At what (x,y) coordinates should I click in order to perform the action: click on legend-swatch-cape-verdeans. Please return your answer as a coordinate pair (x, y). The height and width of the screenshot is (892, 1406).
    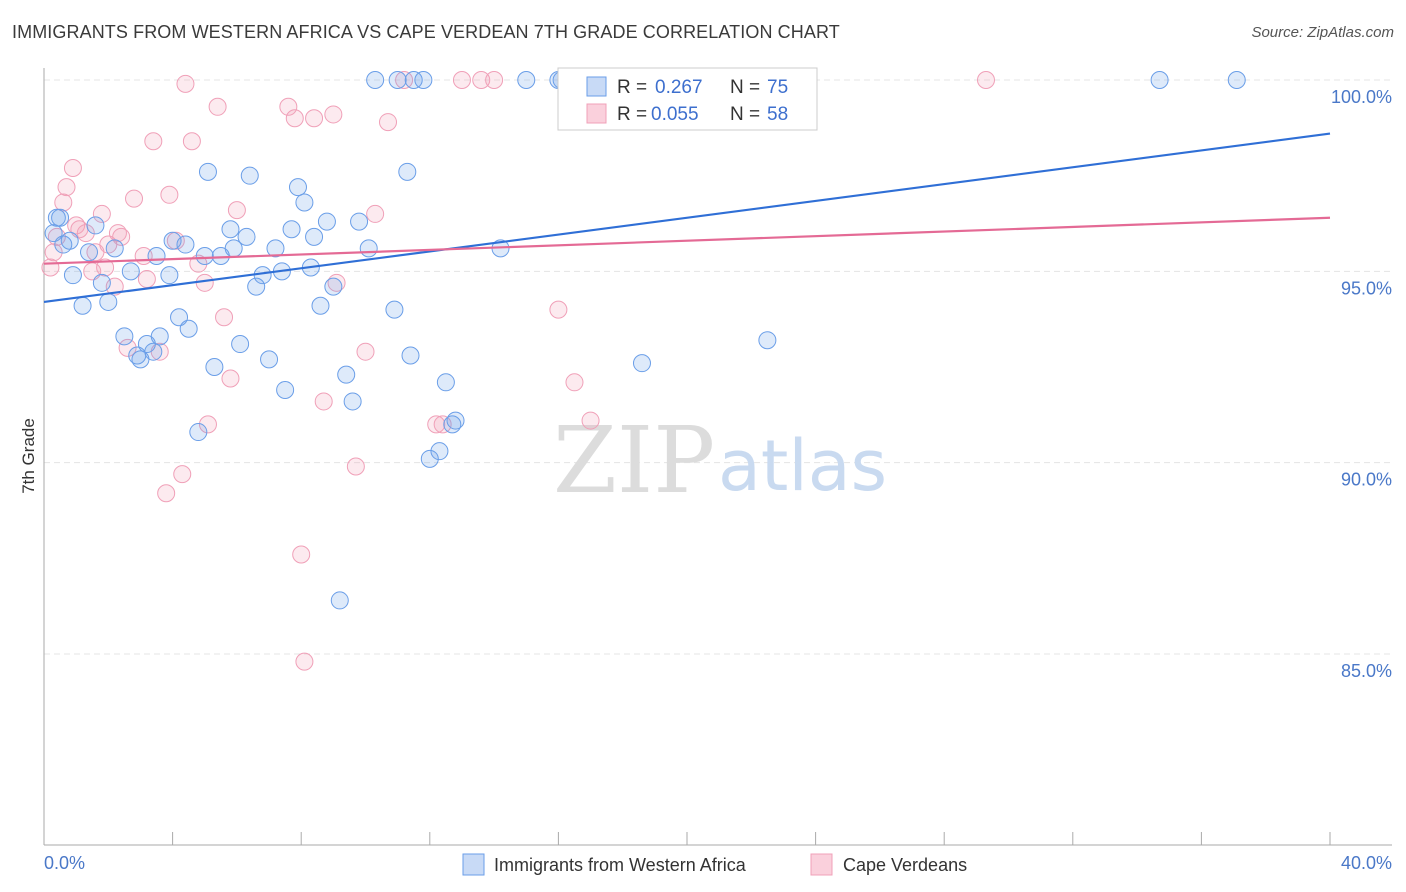
    Looking at the image, I should click on (596, 113).